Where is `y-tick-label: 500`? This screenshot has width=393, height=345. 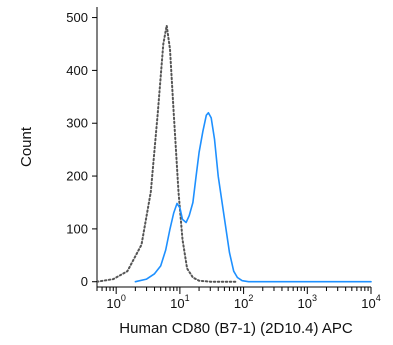 y-tick-label: 500 is located at coordinates (77, 17).